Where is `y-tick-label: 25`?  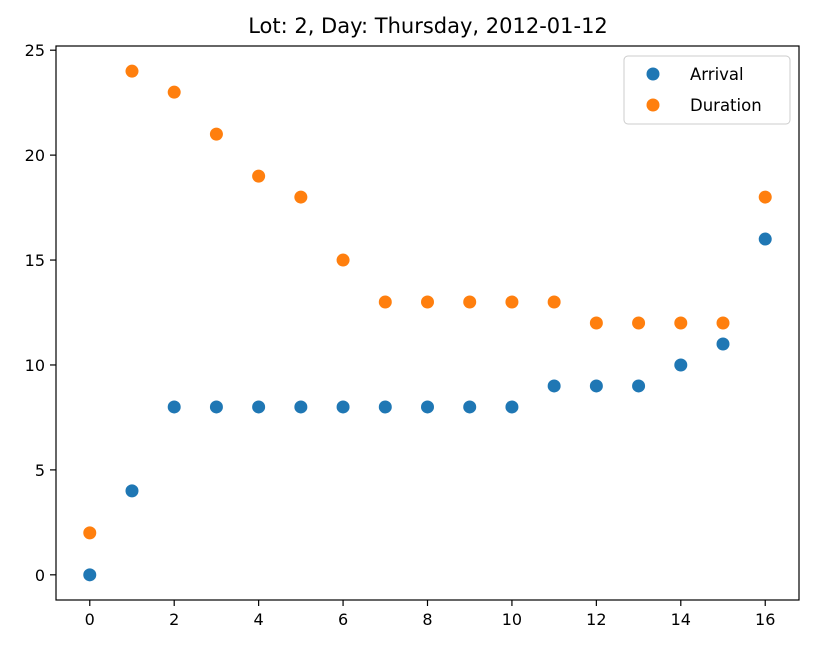
y-tick-label: 25 is located at coordinates (35, 50).